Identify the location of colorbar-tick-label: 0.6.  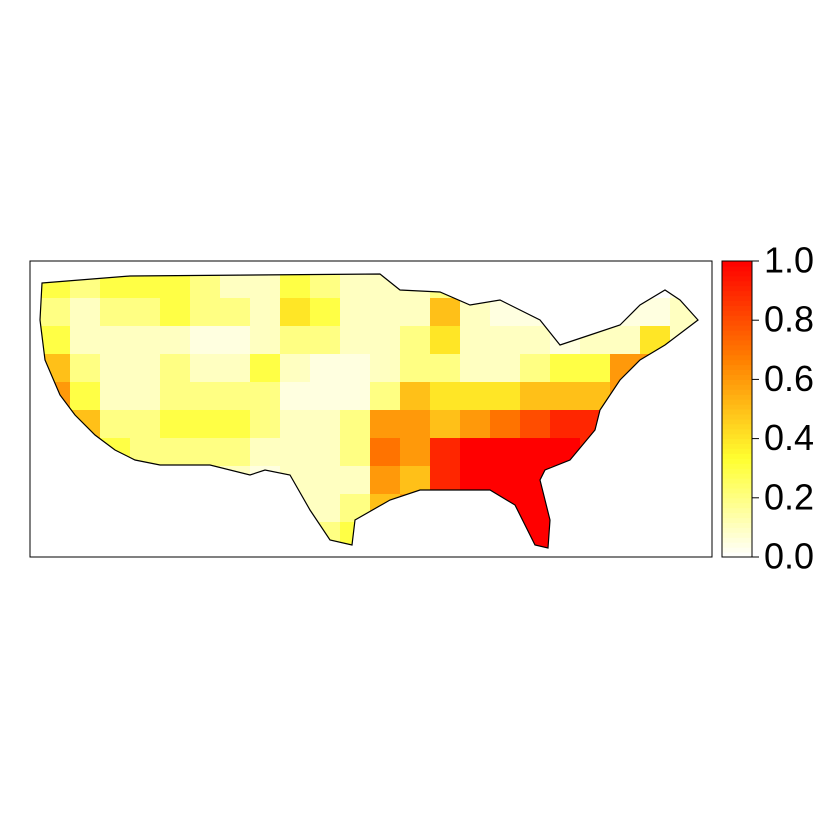
(789, 378).